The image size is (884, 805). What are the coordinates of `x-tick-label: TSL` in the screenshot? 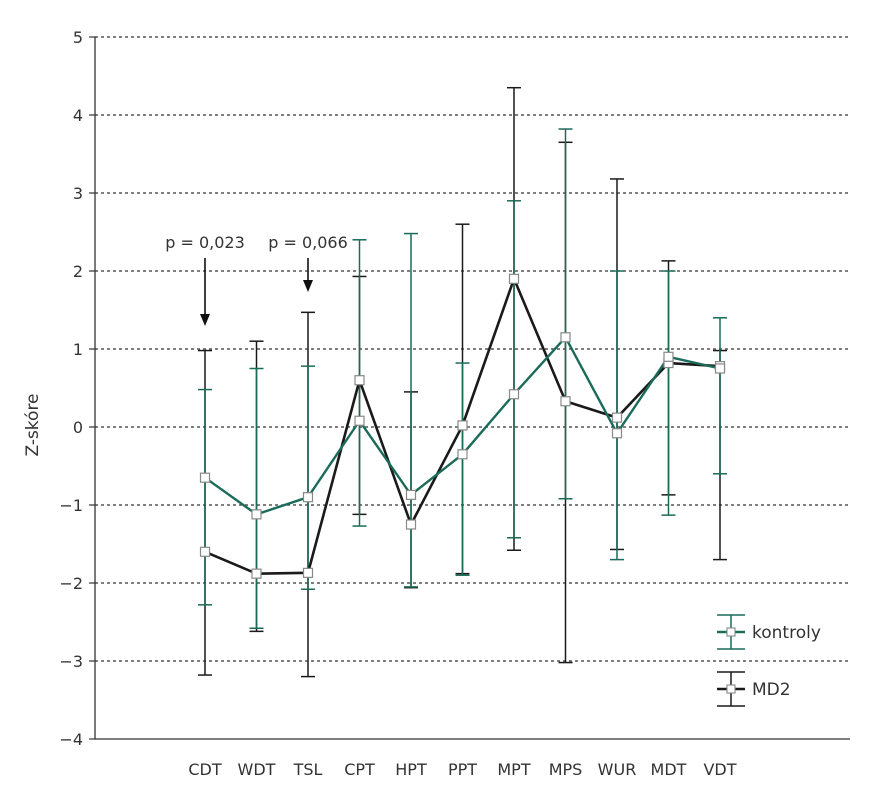 It's located at (308, 769).